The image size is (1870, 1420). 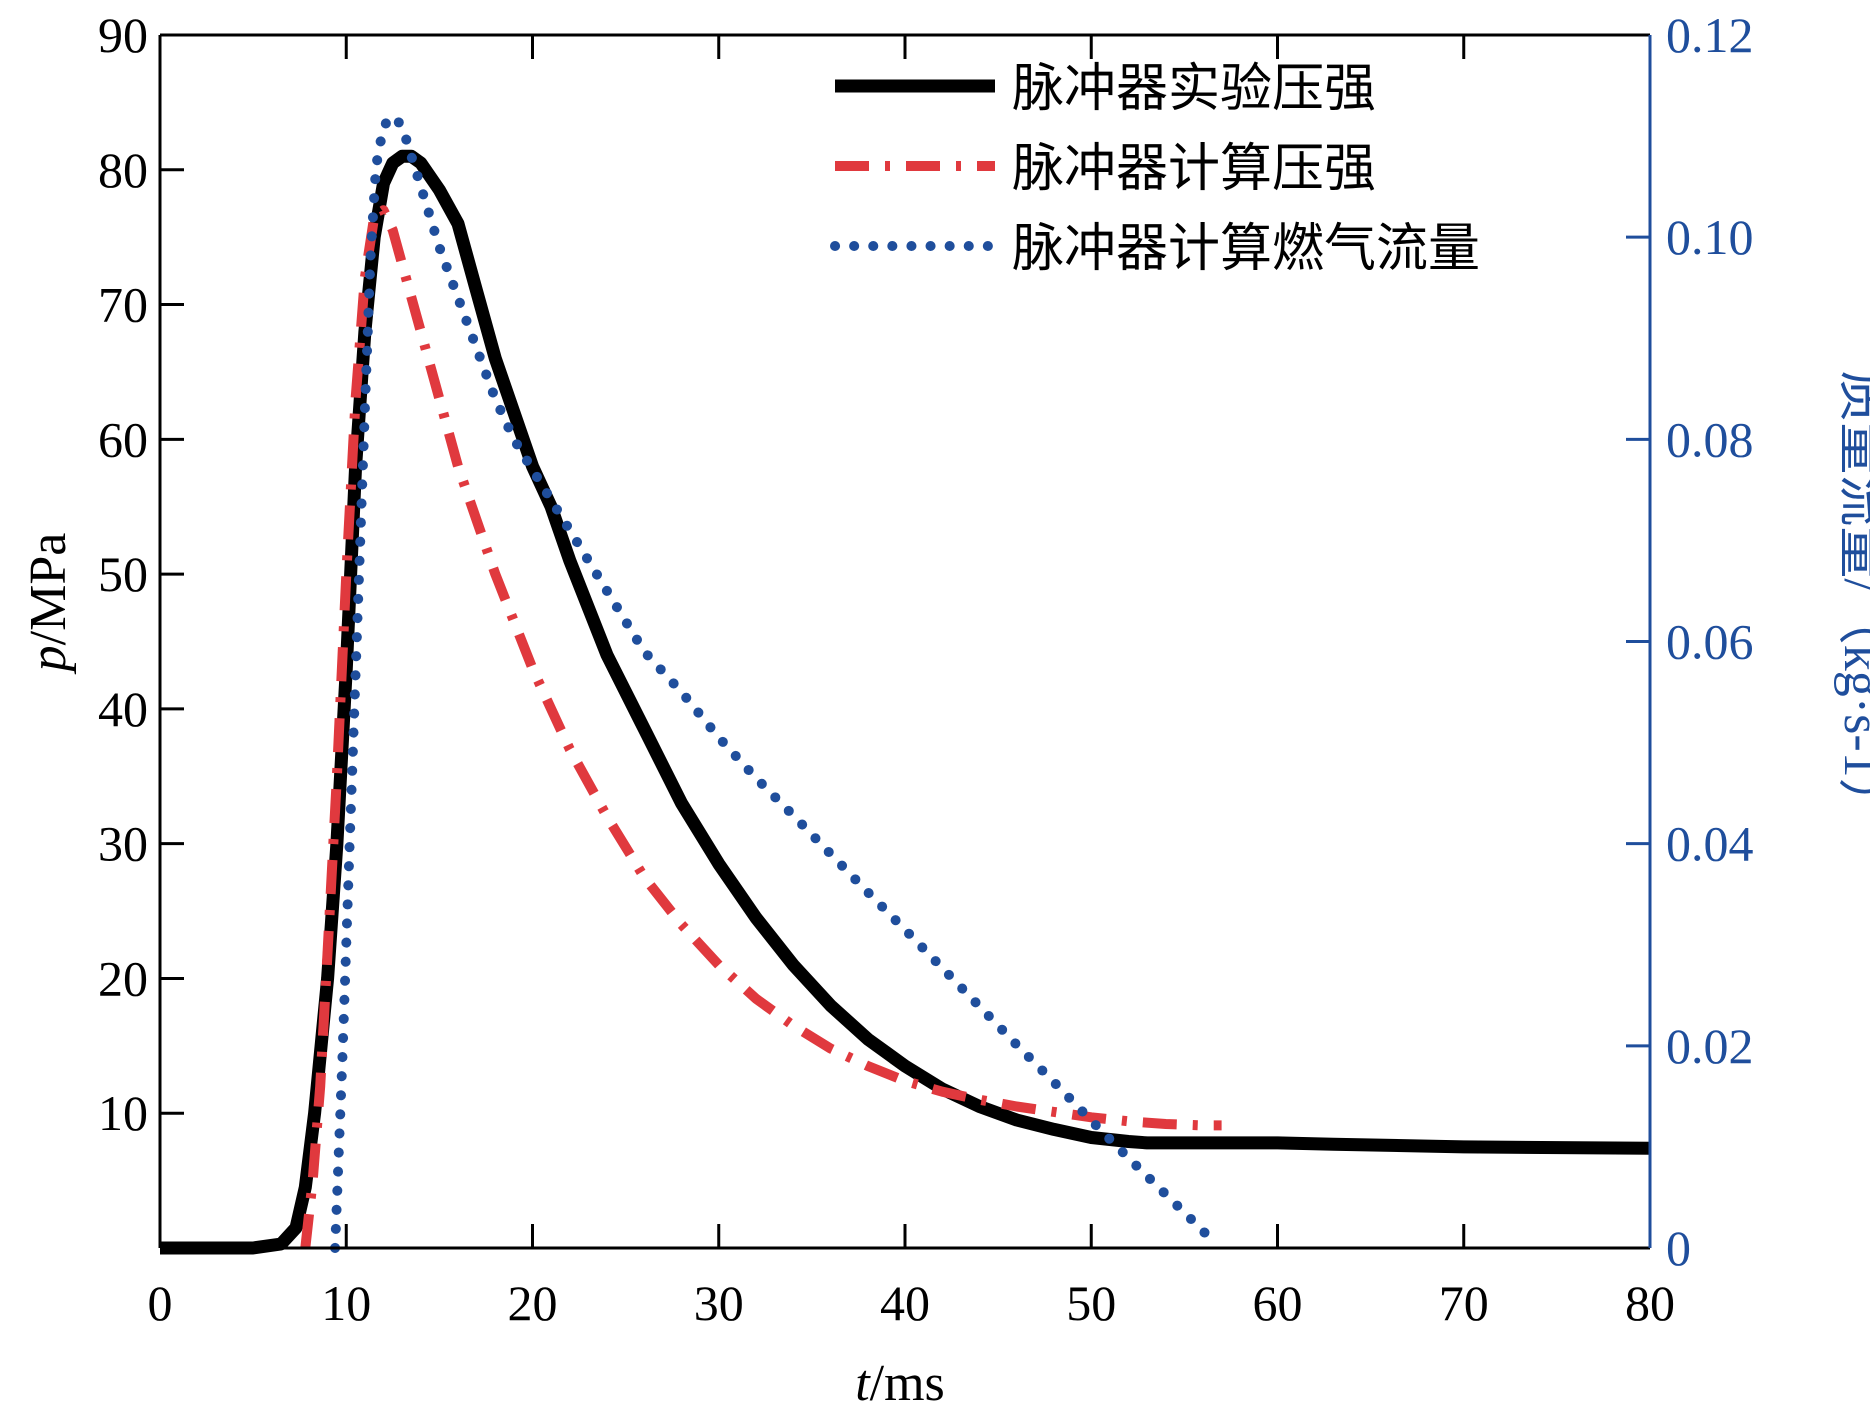 I want to click on y-right-tick-label: 0.12, so click(x=1710, y=35).